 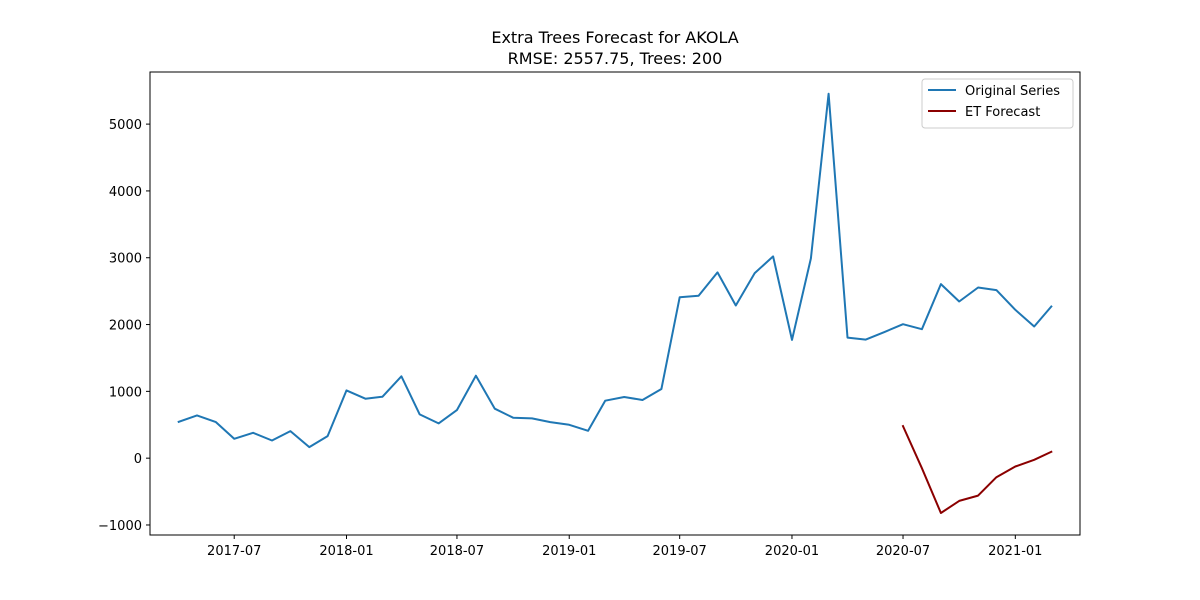 What do you see at coordinates (680, 551) in the screenshot?
I see `x-tick-label: 2019-07` at bounding box center [680, 551].